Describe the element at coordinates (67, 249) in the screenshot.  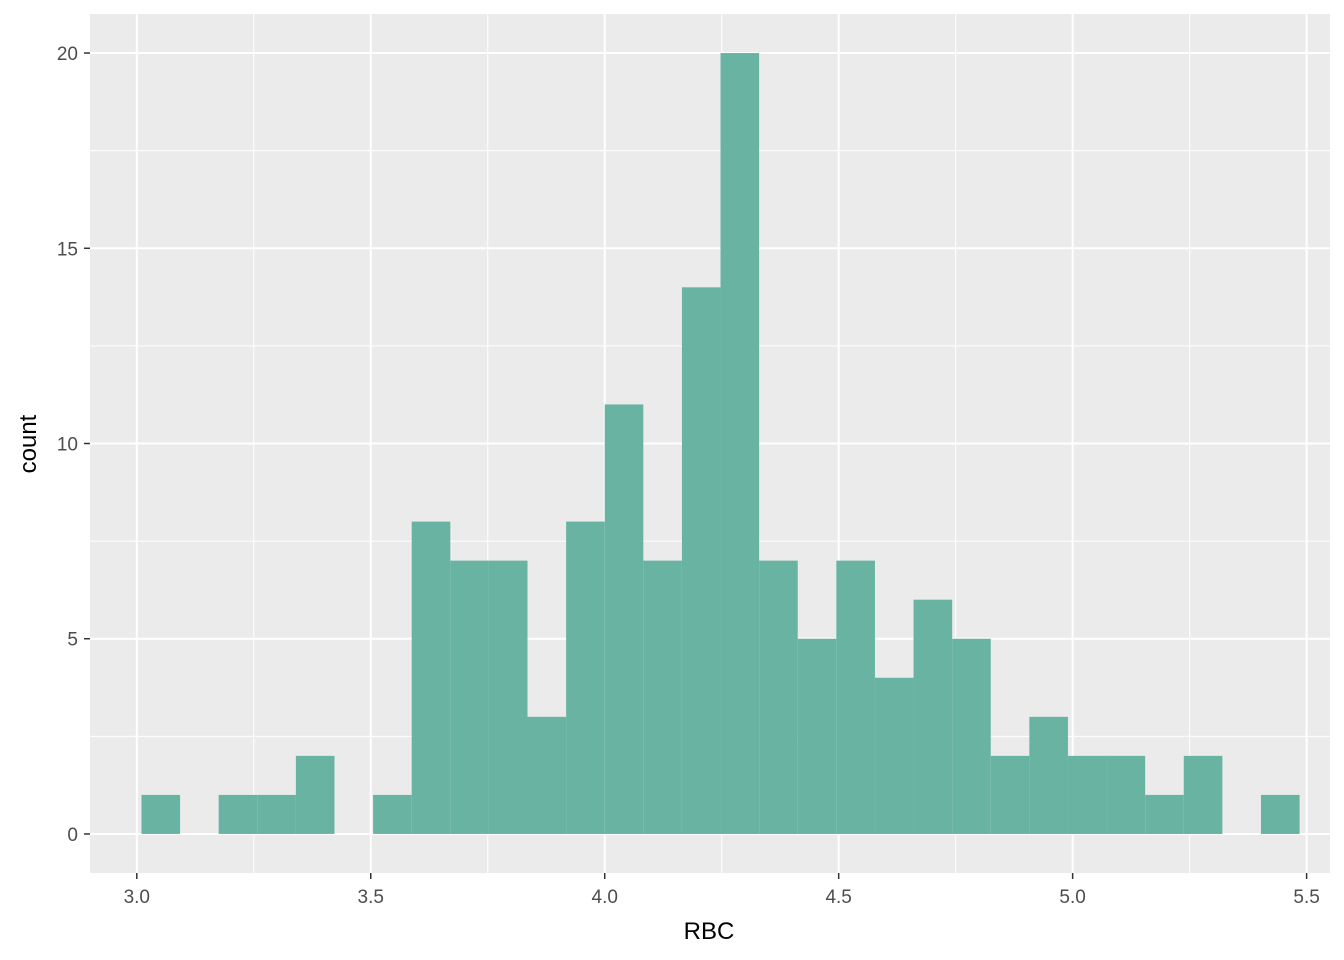
I see `y-tick-label: 15` at that location.